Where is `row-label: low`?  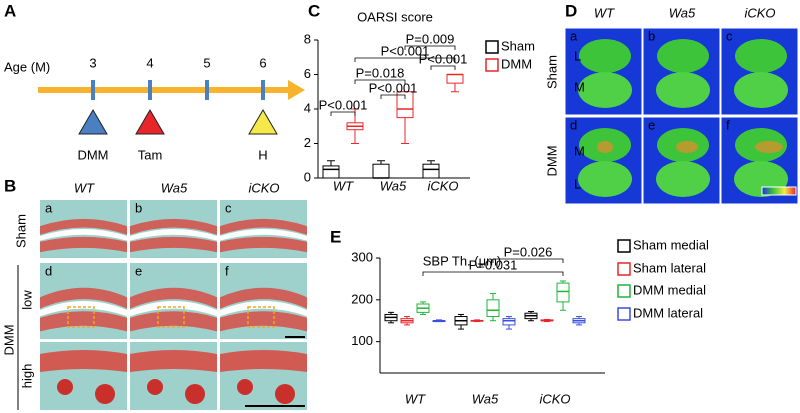 row-label: low is located at coordinates (26, 300).